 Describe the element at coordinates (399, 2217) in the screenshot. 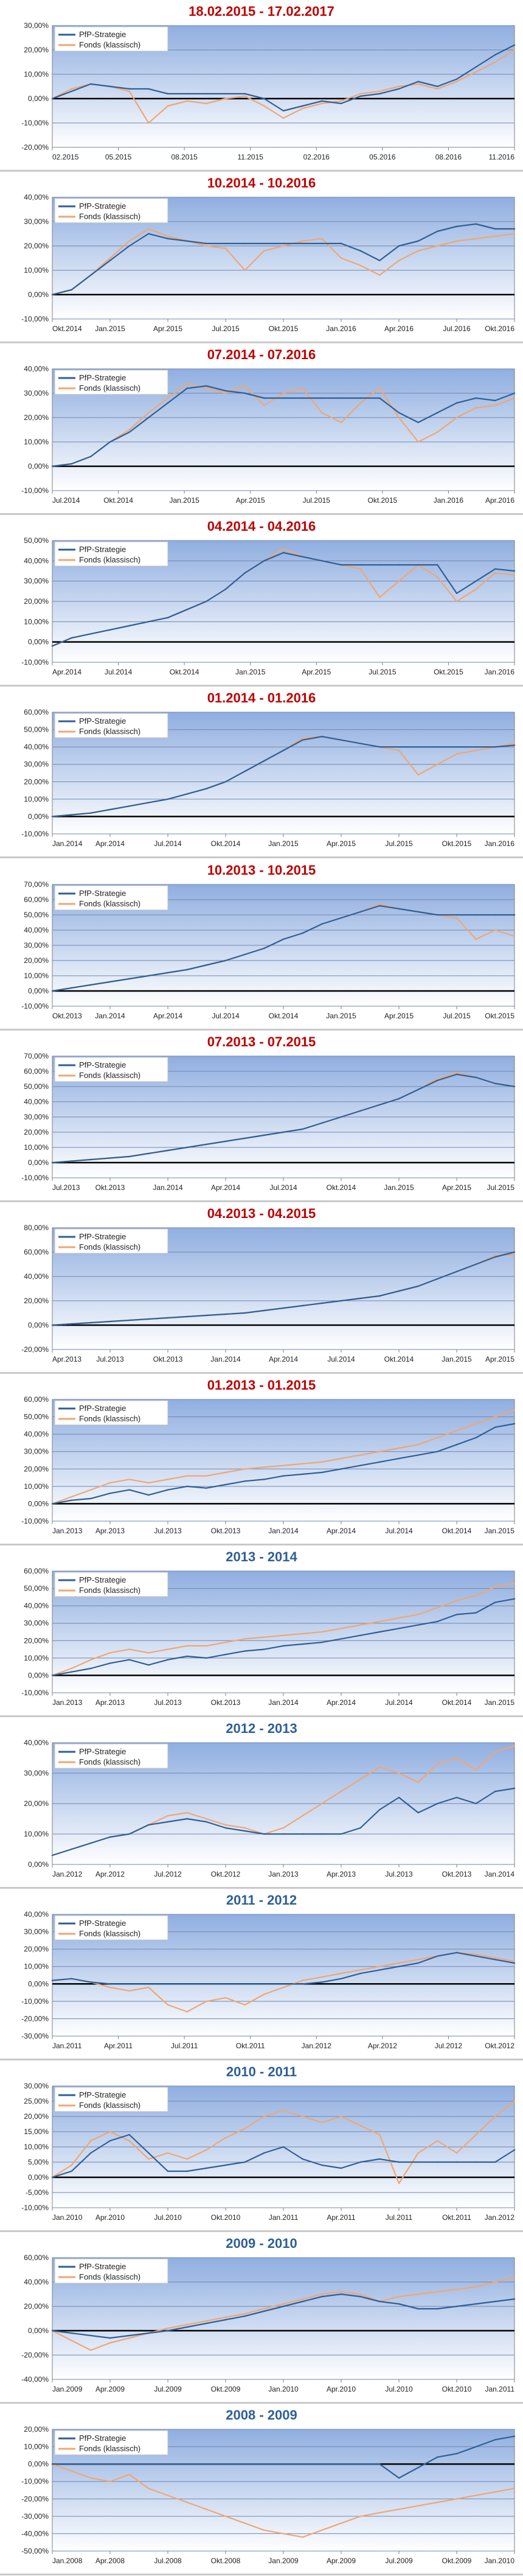

I see `x-tick-label: Jul.2011` at that location.